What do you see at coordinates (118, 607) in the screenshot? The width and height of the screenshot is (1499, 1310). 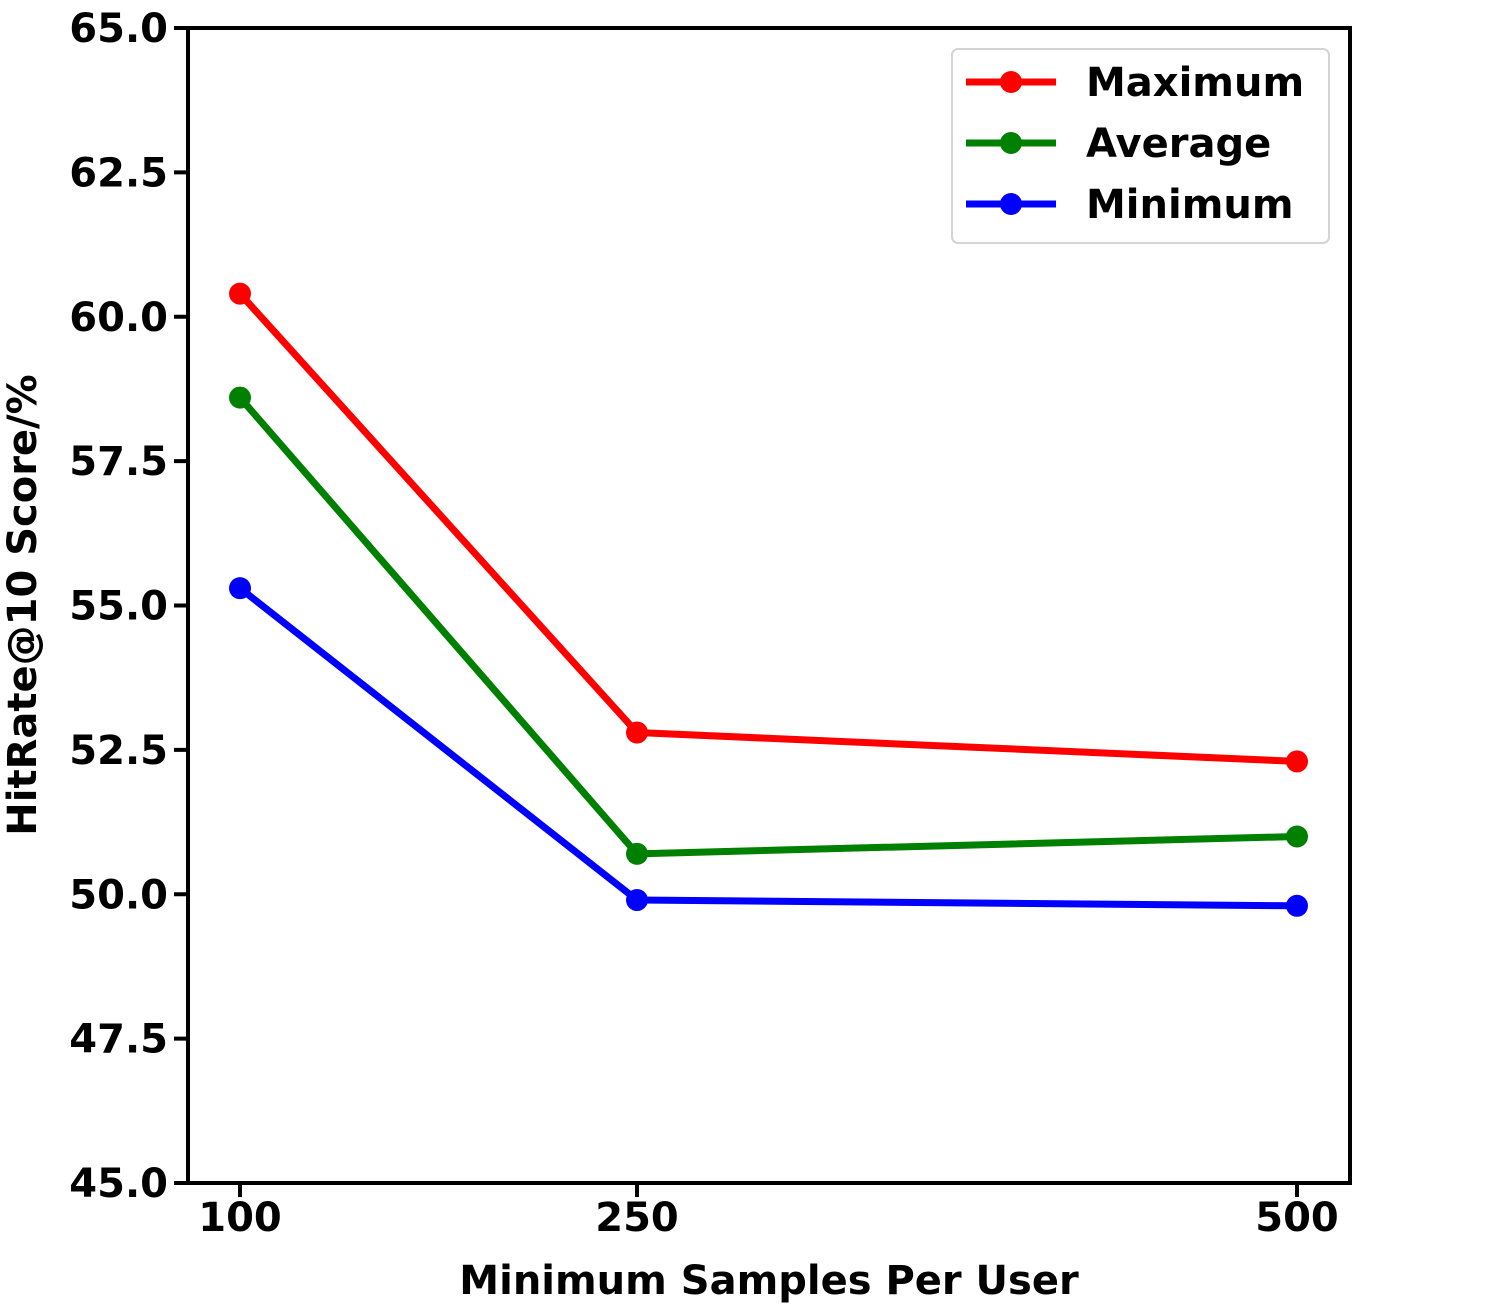 I see `y-tick-label: 55.0` at bounding box center [118, 607].